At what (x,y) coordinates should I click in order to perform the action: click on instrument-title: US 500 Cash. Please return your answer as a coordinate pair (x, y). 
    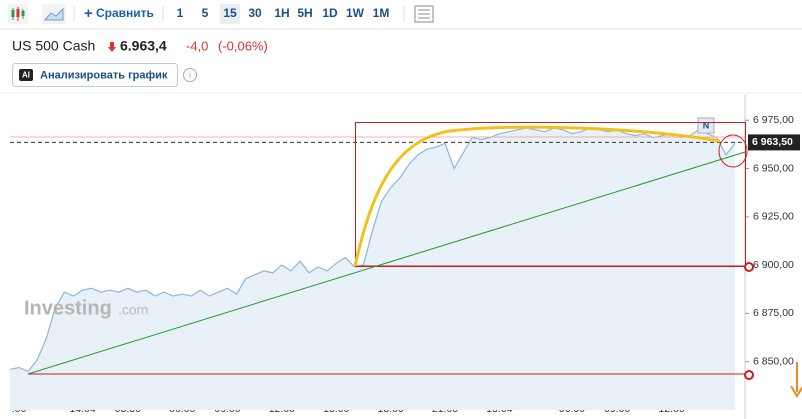
    Looking at the image, I should click on (53, 46).